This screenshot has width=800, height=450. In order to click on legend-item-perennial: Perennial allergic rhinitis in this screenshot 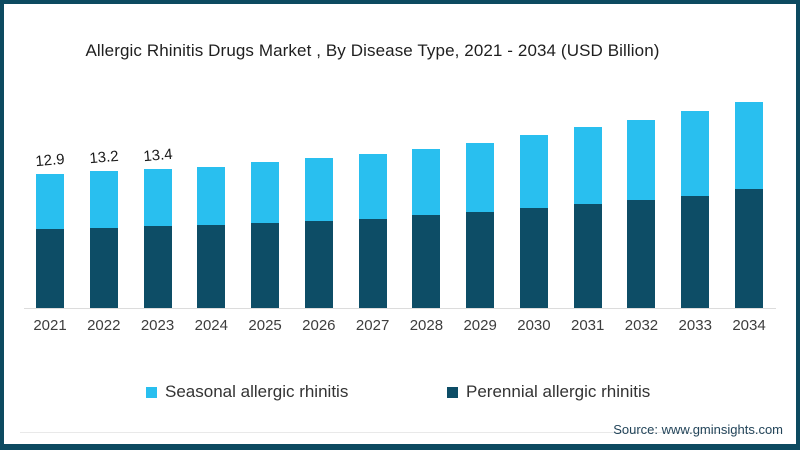, I will do `click(548, 392)`.